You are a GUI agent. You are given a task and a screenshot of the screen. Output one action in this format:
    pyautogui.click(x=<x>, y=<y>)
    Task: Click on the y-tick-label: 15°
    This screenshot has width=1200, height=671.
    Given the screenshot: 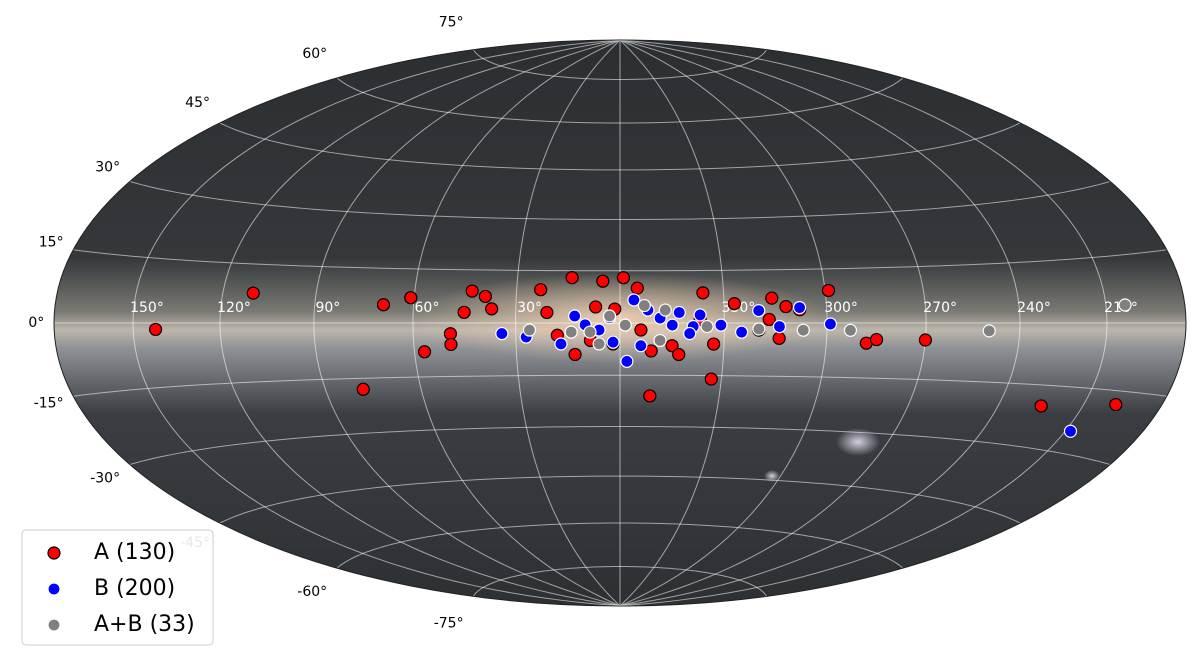 What is the action you would take?
    pyautogui.click(x=51, y=243)
    